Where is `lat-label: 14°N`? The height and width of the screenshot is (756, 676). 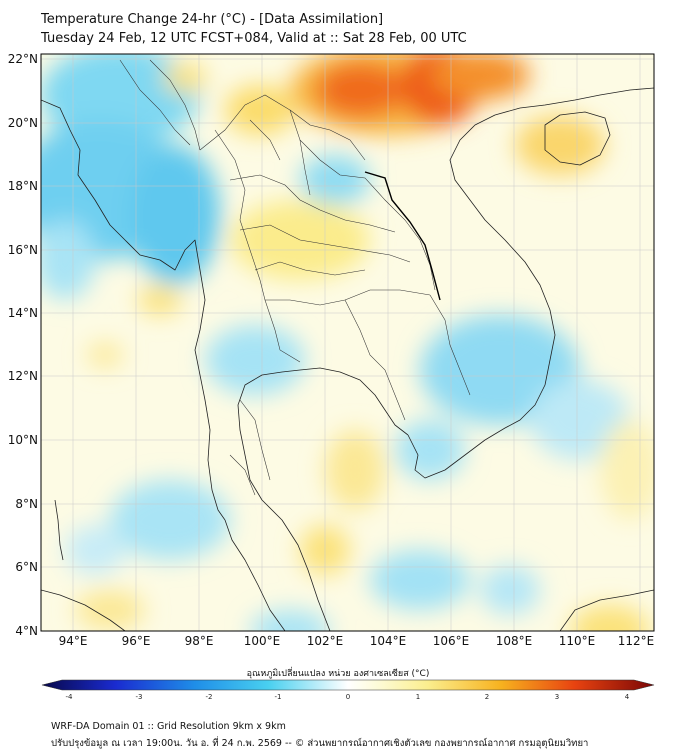
lat-label: 14°N is located at coordinates (23, 313).